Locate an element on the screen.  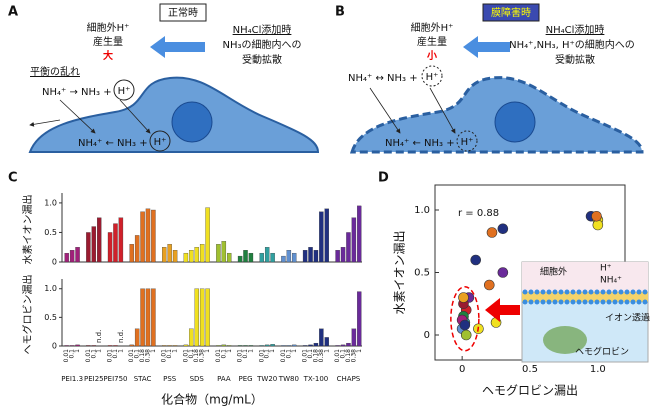
y-tick-label: 1.0 is located at coordinates (50, 202).